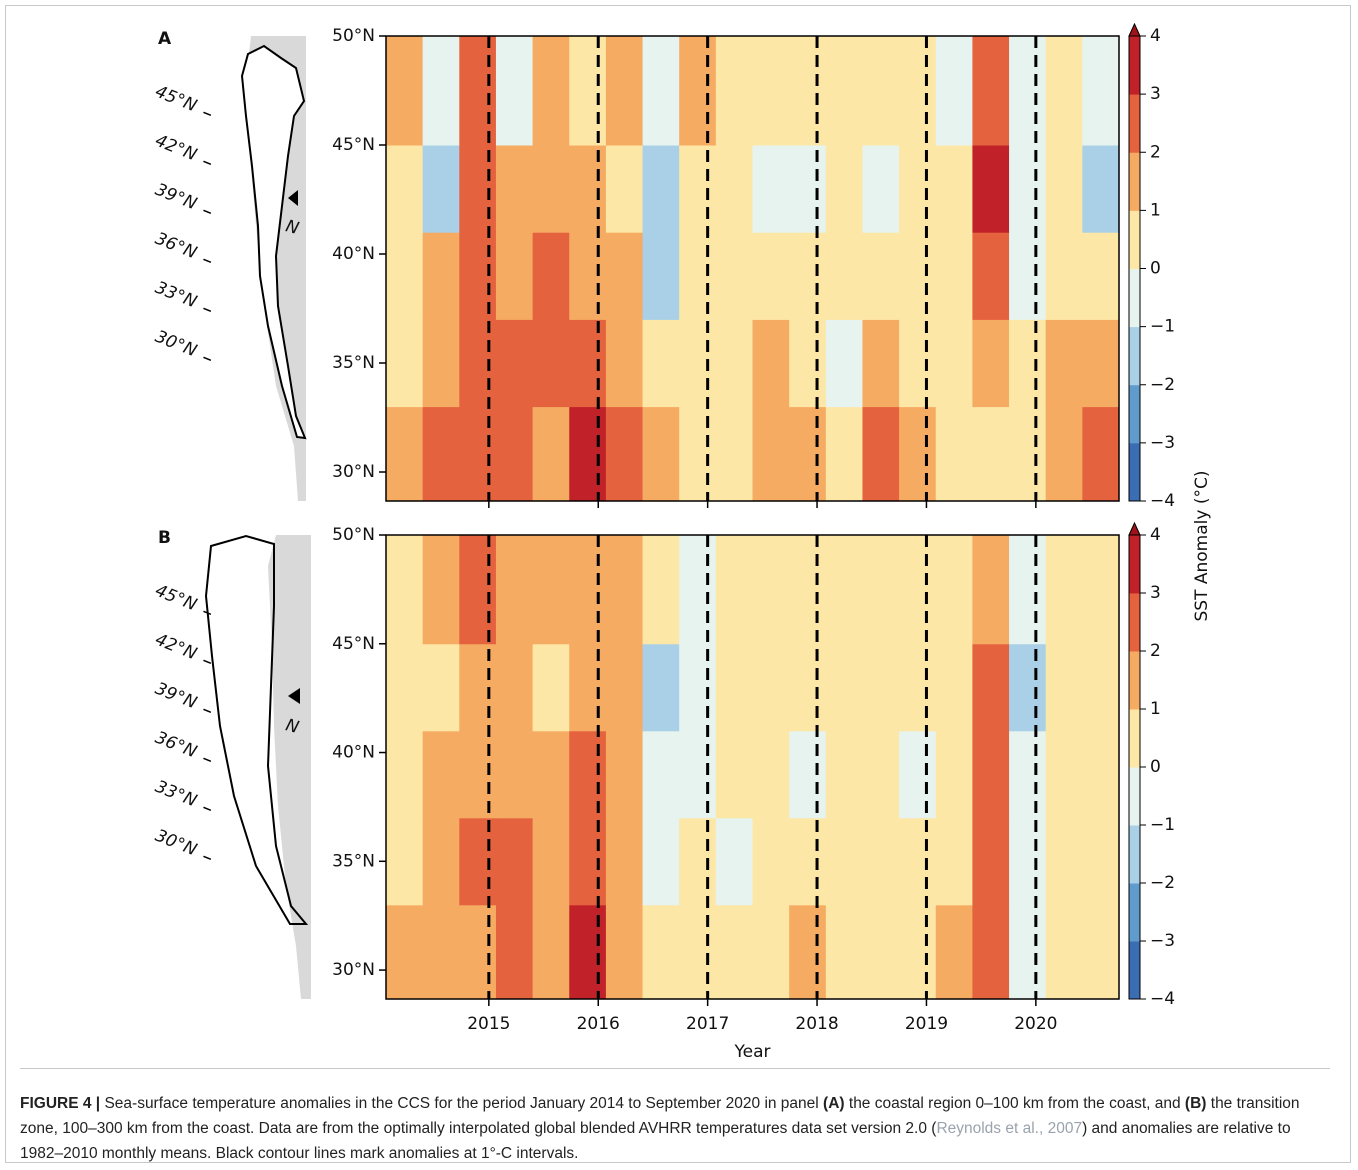 This screenshot has height=1170, width=1358. Describe the element at coordinates (257, 766) in the screenshot. I see `map-b` at that location.